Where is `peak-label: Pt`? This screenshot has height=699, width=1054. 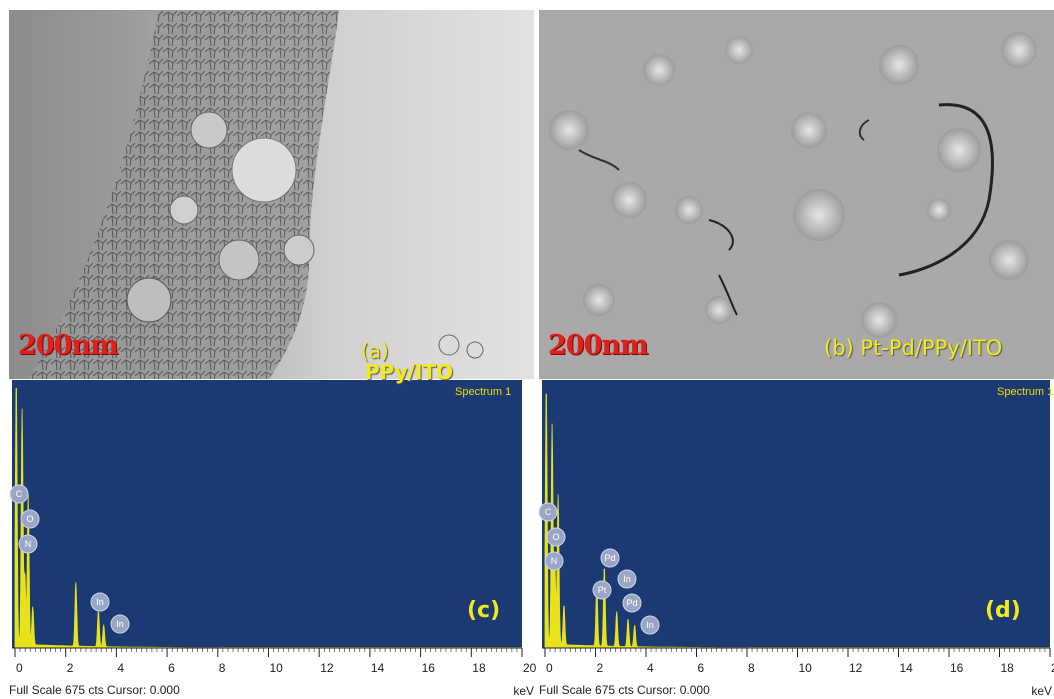
peak-label: Pt is located at coordinates (602, 590).